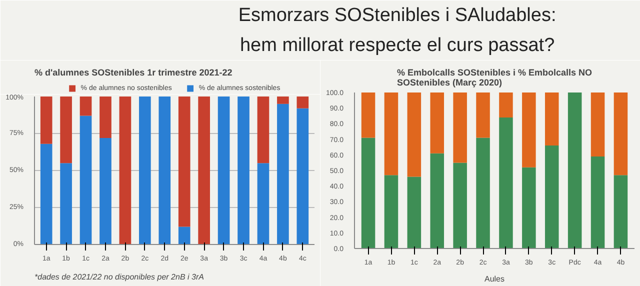  What do you see at coordinates (397, 30) in the screenshot?
I see `text: Esmorzars SOStenibles i SAludables: hem millorat respecte el curs passat?` at bounding box center [397, 30].